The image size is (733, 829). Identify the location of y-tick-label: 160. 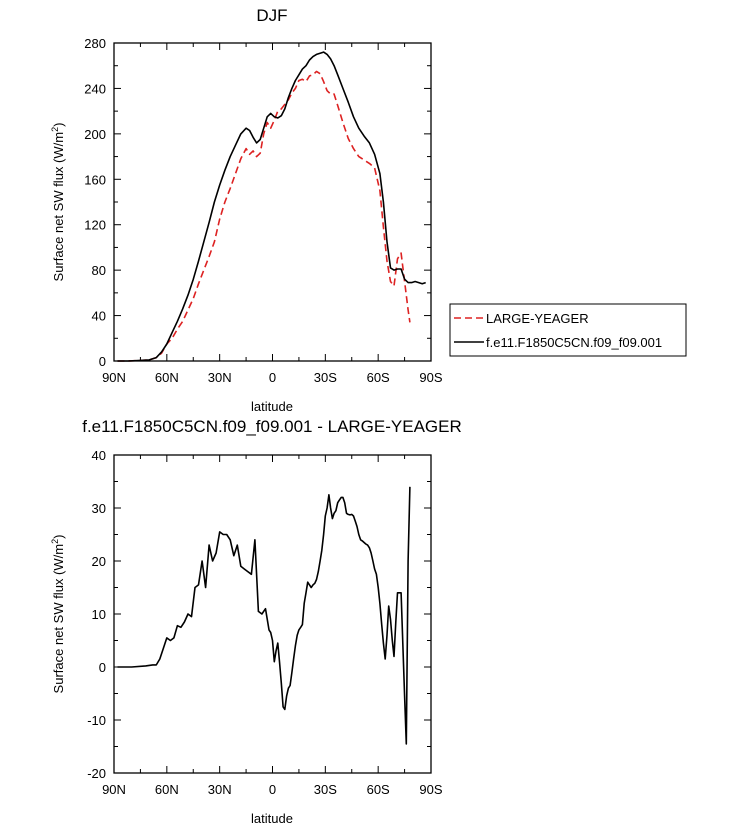
(95, 179).